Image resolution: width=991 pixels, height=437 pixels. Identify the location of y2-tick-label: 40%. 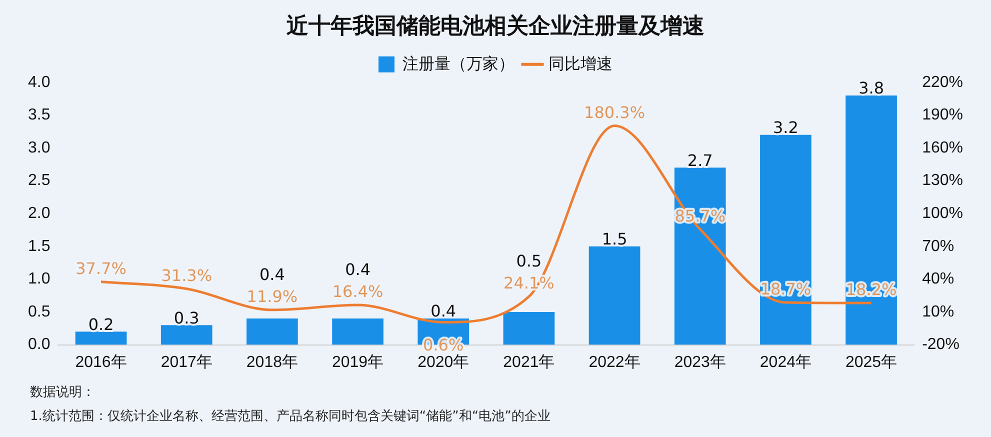
(938, 279).